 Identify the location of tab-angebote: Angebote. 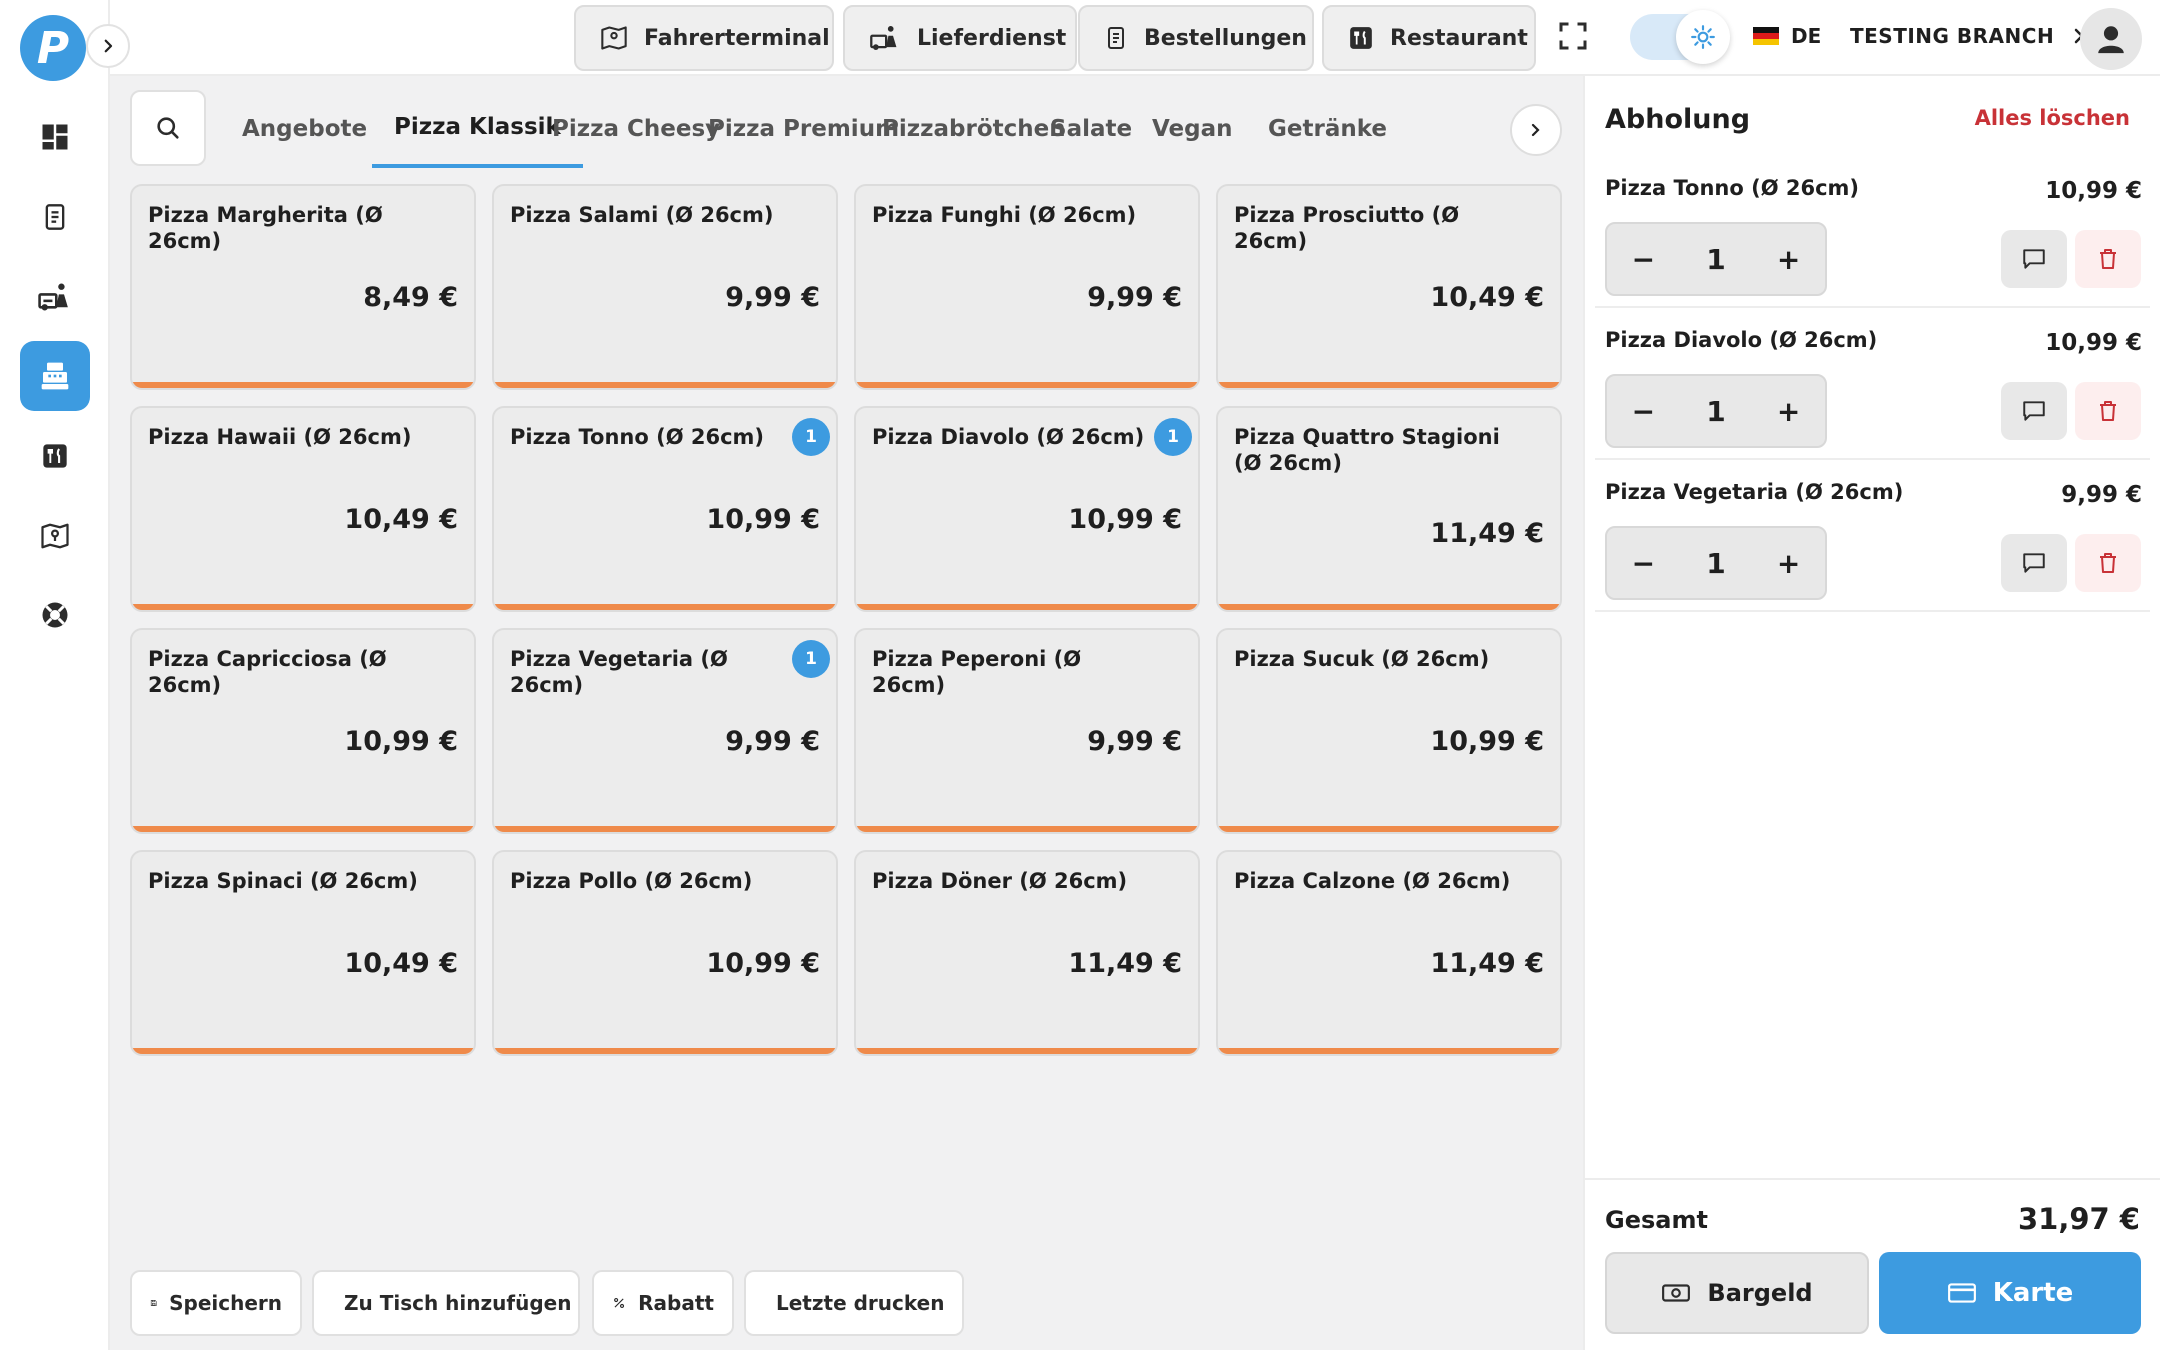
(305, 129).